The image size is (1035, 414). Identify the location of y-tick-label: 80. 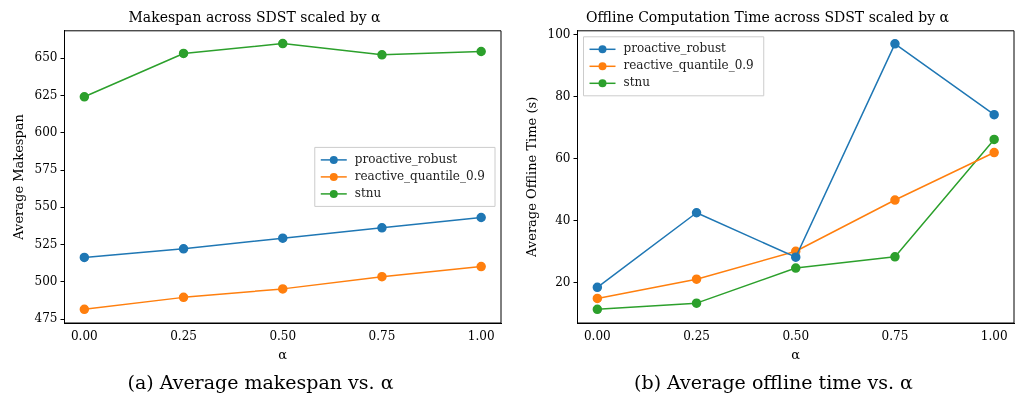
(563, 95).